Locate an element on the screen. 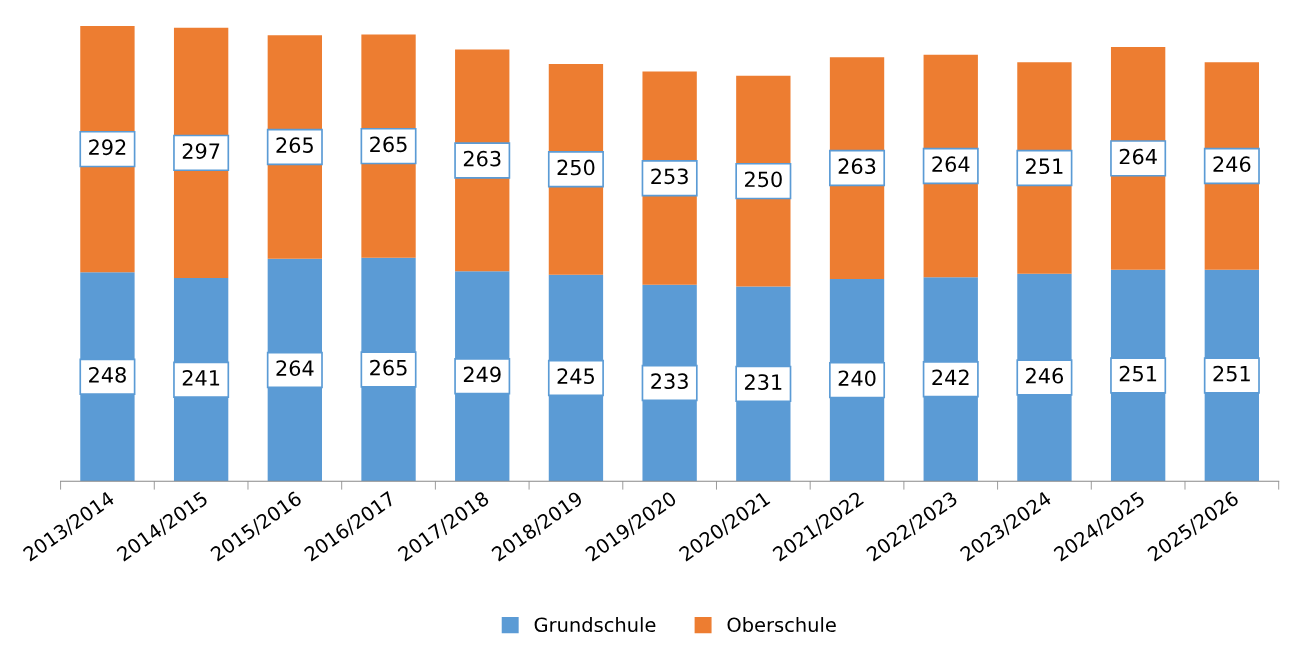 This screenshot has height=646, width=1289. data-label: 240 is located at coordinates (857, 378).